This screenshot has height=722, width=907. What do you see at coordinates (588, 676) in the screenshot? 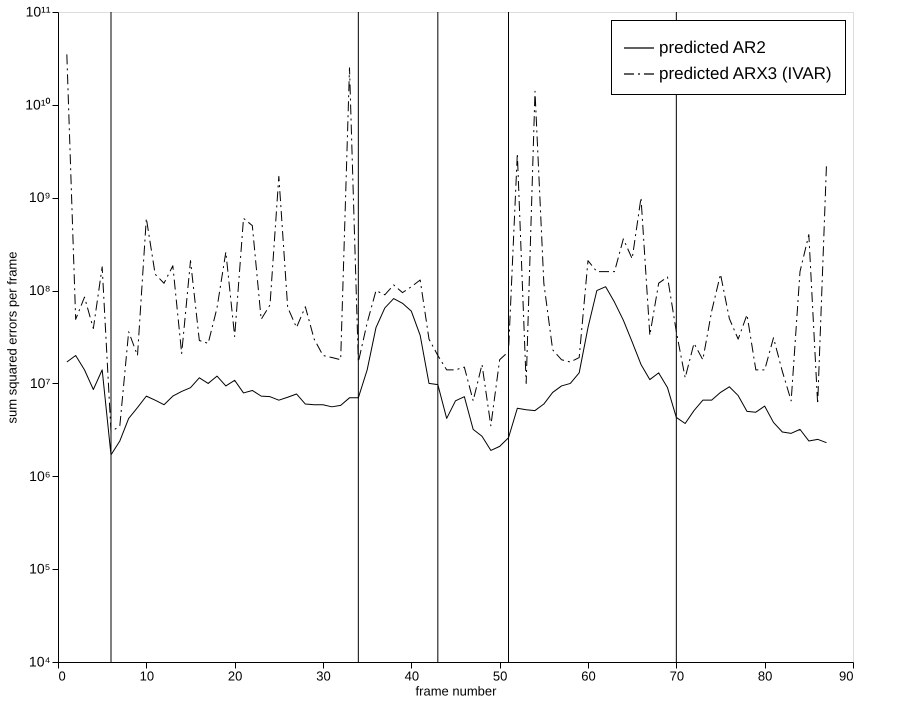
I see `x-tick-label: 60` at bounding box center [588, 676].